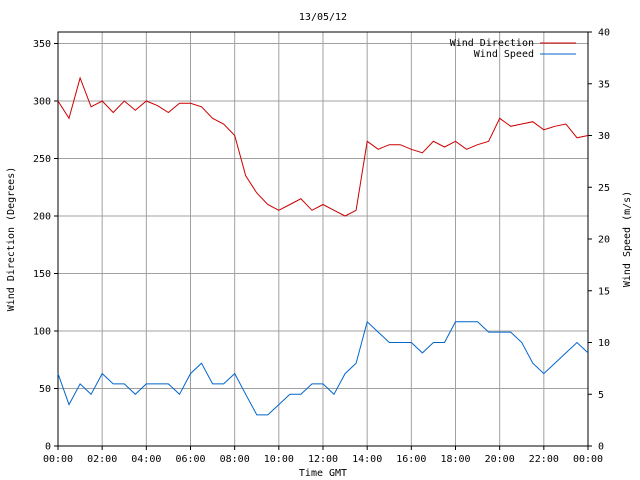  What do you see at coordinates (42, 102) in the screenshot?
I see `y-left-tick-label: 300` at bounding box center [42, 102].